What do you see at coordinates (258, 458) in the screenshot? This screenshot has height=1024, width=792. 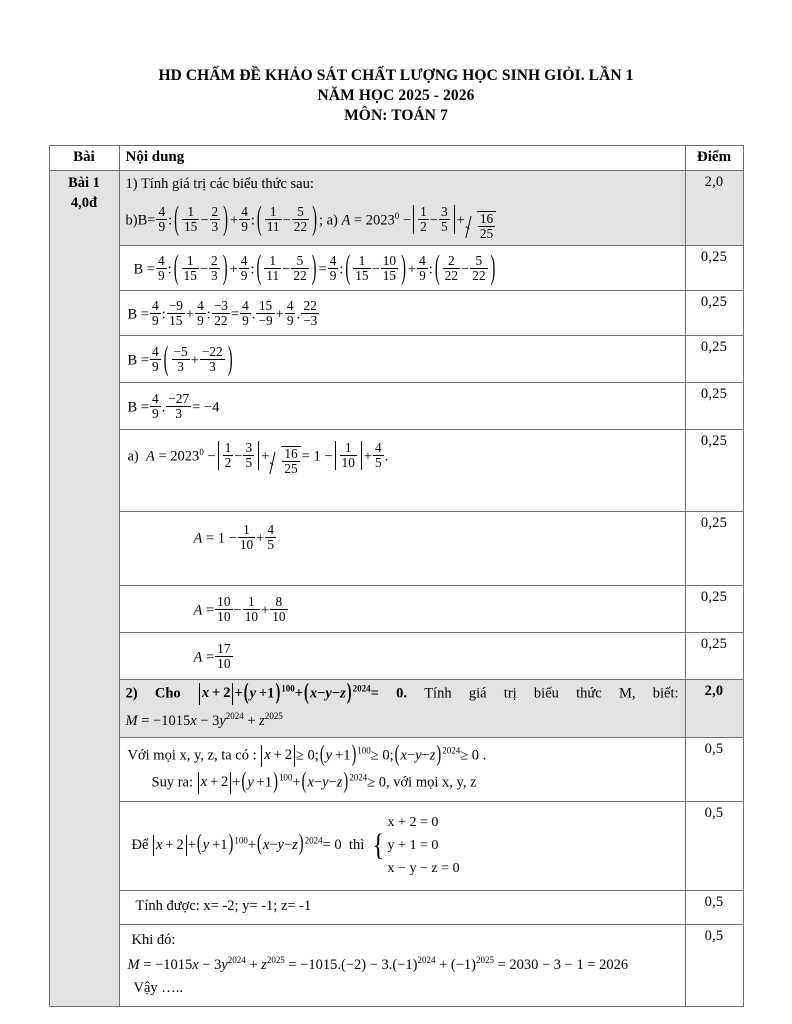 I see `a-step-1-formula: a) A = 20230 −1 2−3 5 +16 25 = 1 −1 10 +4 5.` at bounding box center [258, 458].